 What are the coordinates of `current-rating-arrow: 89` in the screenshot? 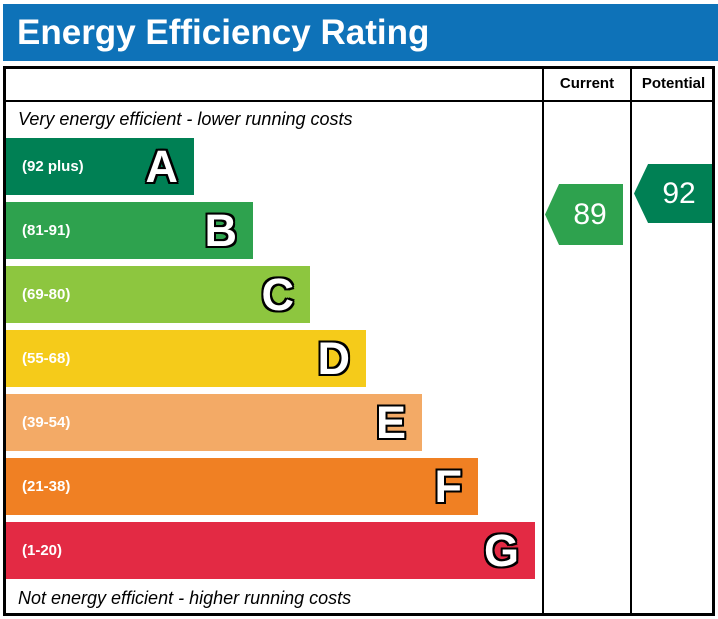 It's located at (584, 214).